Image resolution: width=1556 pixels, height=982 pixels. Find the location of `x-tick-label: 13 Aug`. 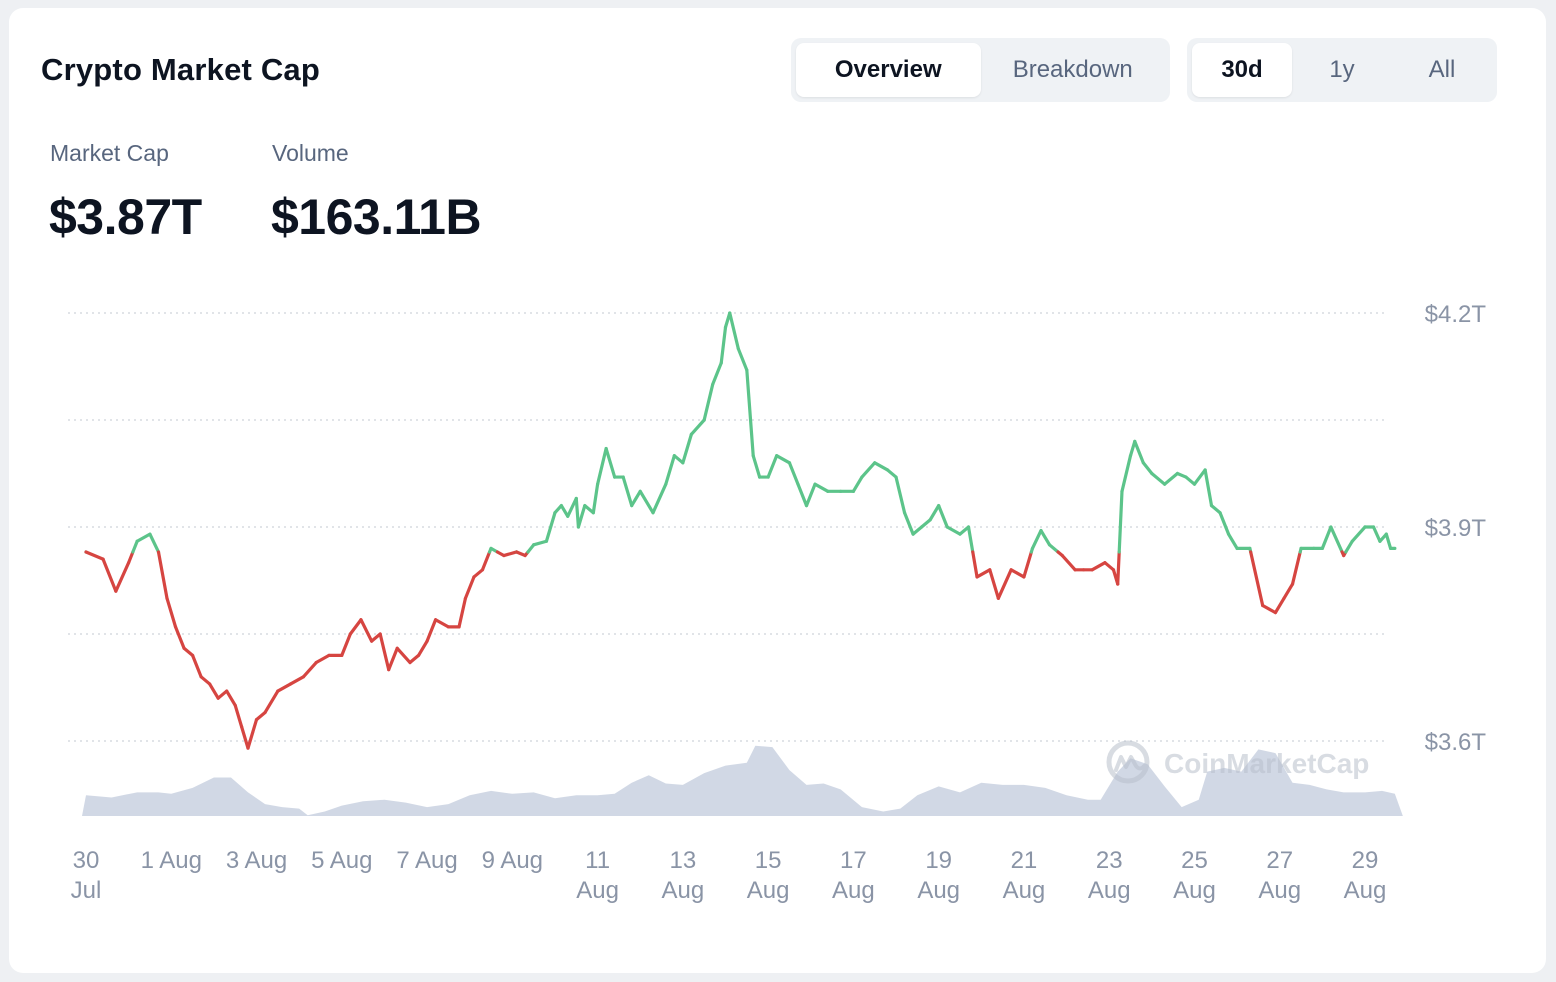

x-tick-label: 13 Aug is located at coordinates (683, 875).